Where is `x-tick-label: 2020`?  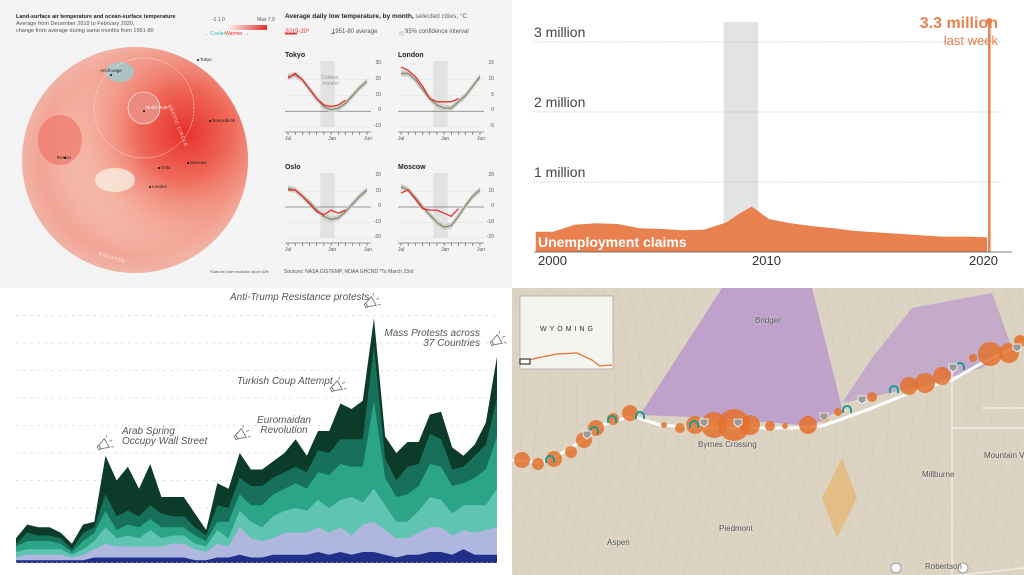
x-tick-label: 2020 is located at coordinates (983, 260).